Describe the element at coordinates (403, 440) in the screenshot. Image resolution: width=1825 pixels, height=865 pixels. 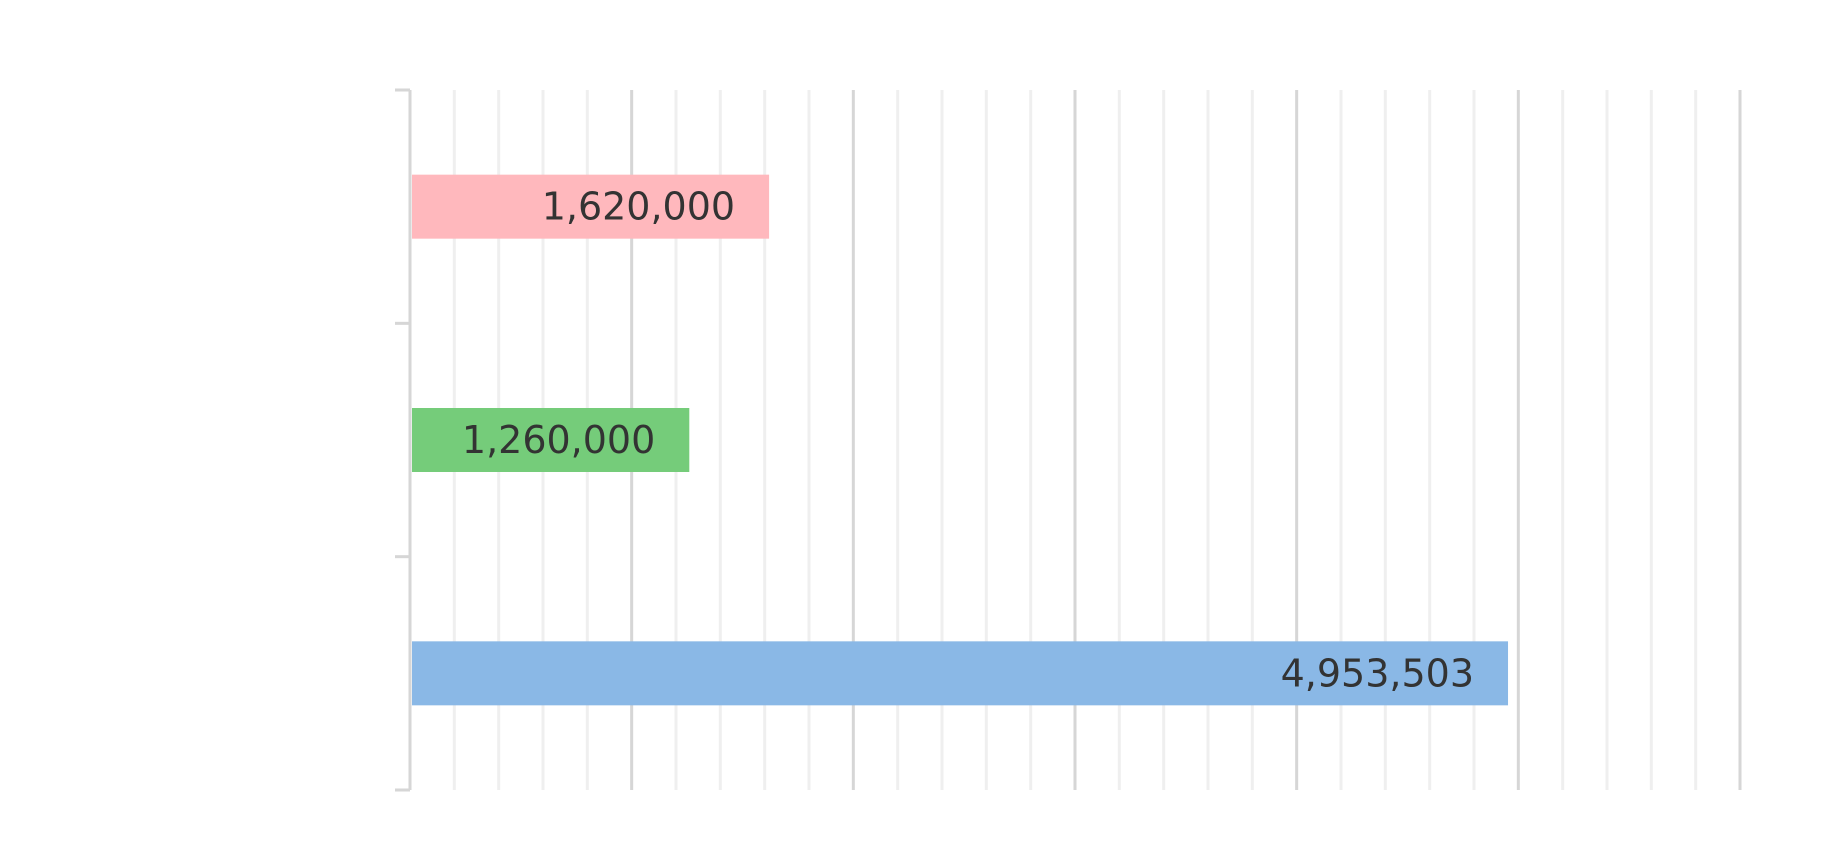
I see `axis-layer` at that location.